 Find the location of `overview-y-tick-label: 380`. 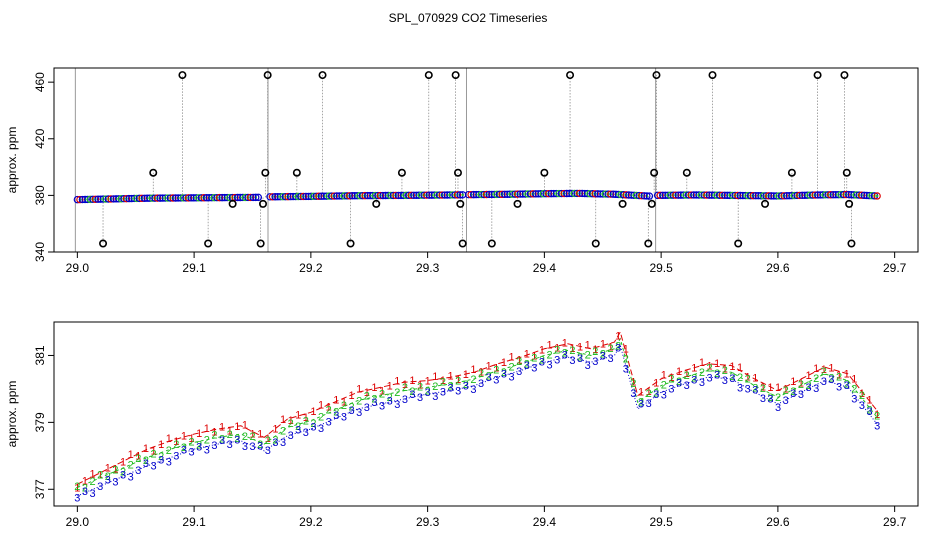

overview-y-tick-label: 380 is located at coordinates (40, 195).